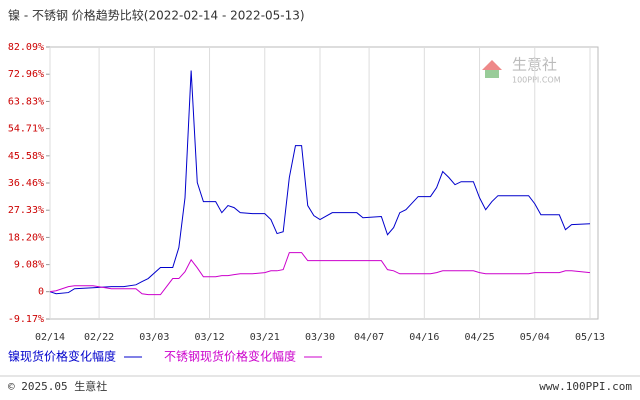 This screenshot has height=400, width=640. I want to click on y-tick-label: 45.58%, so click(26, 156).